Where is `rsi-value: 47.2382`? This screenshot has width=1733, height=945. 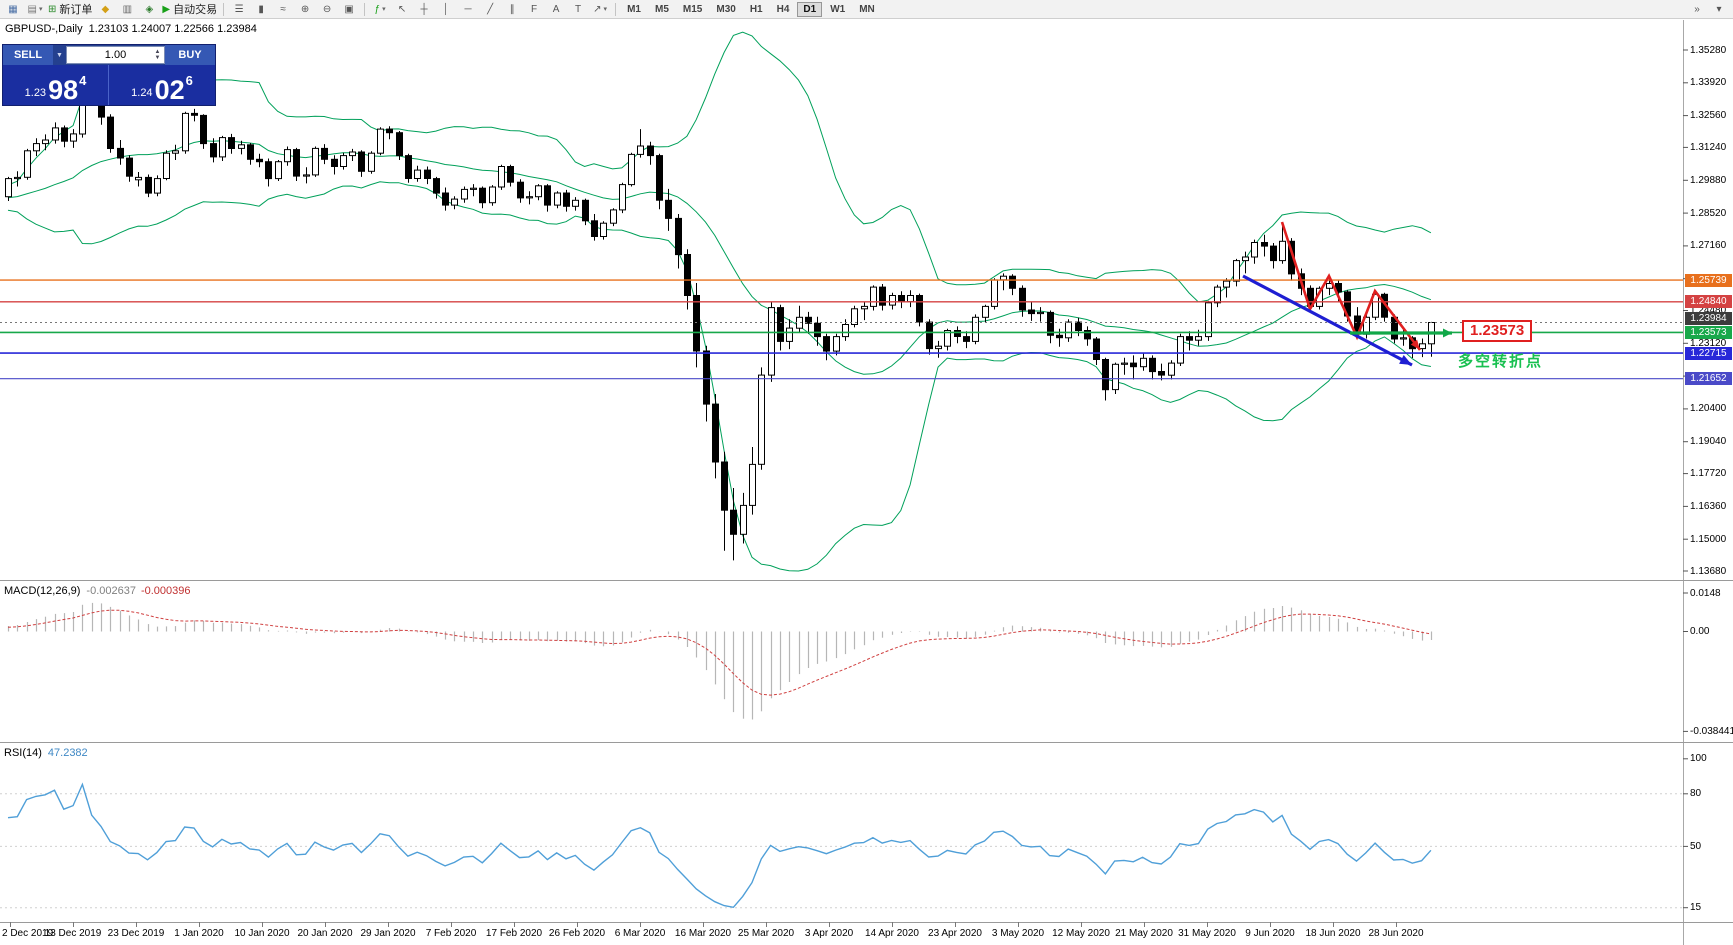 rsi-value: 47.2382 is located at coordinates (67, 753).